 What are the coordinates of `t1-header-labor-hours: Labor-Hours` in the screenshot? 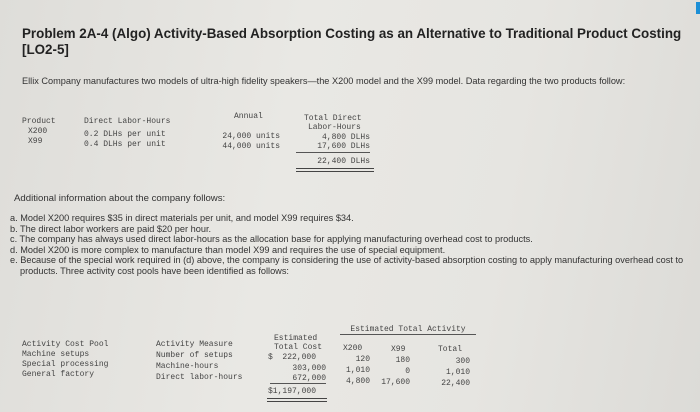 It's located at (334, 127).